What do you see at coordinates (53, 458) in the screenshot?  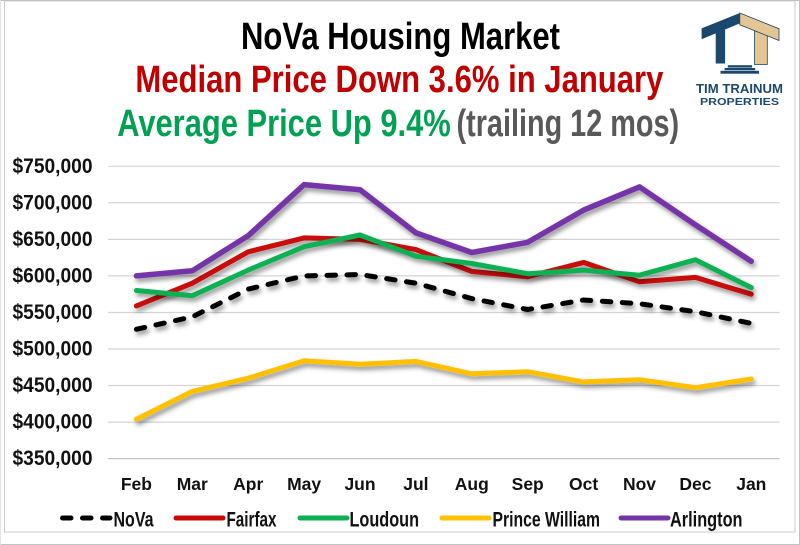 I see `svg-text: $350,000` at bounding box center [53, 458].